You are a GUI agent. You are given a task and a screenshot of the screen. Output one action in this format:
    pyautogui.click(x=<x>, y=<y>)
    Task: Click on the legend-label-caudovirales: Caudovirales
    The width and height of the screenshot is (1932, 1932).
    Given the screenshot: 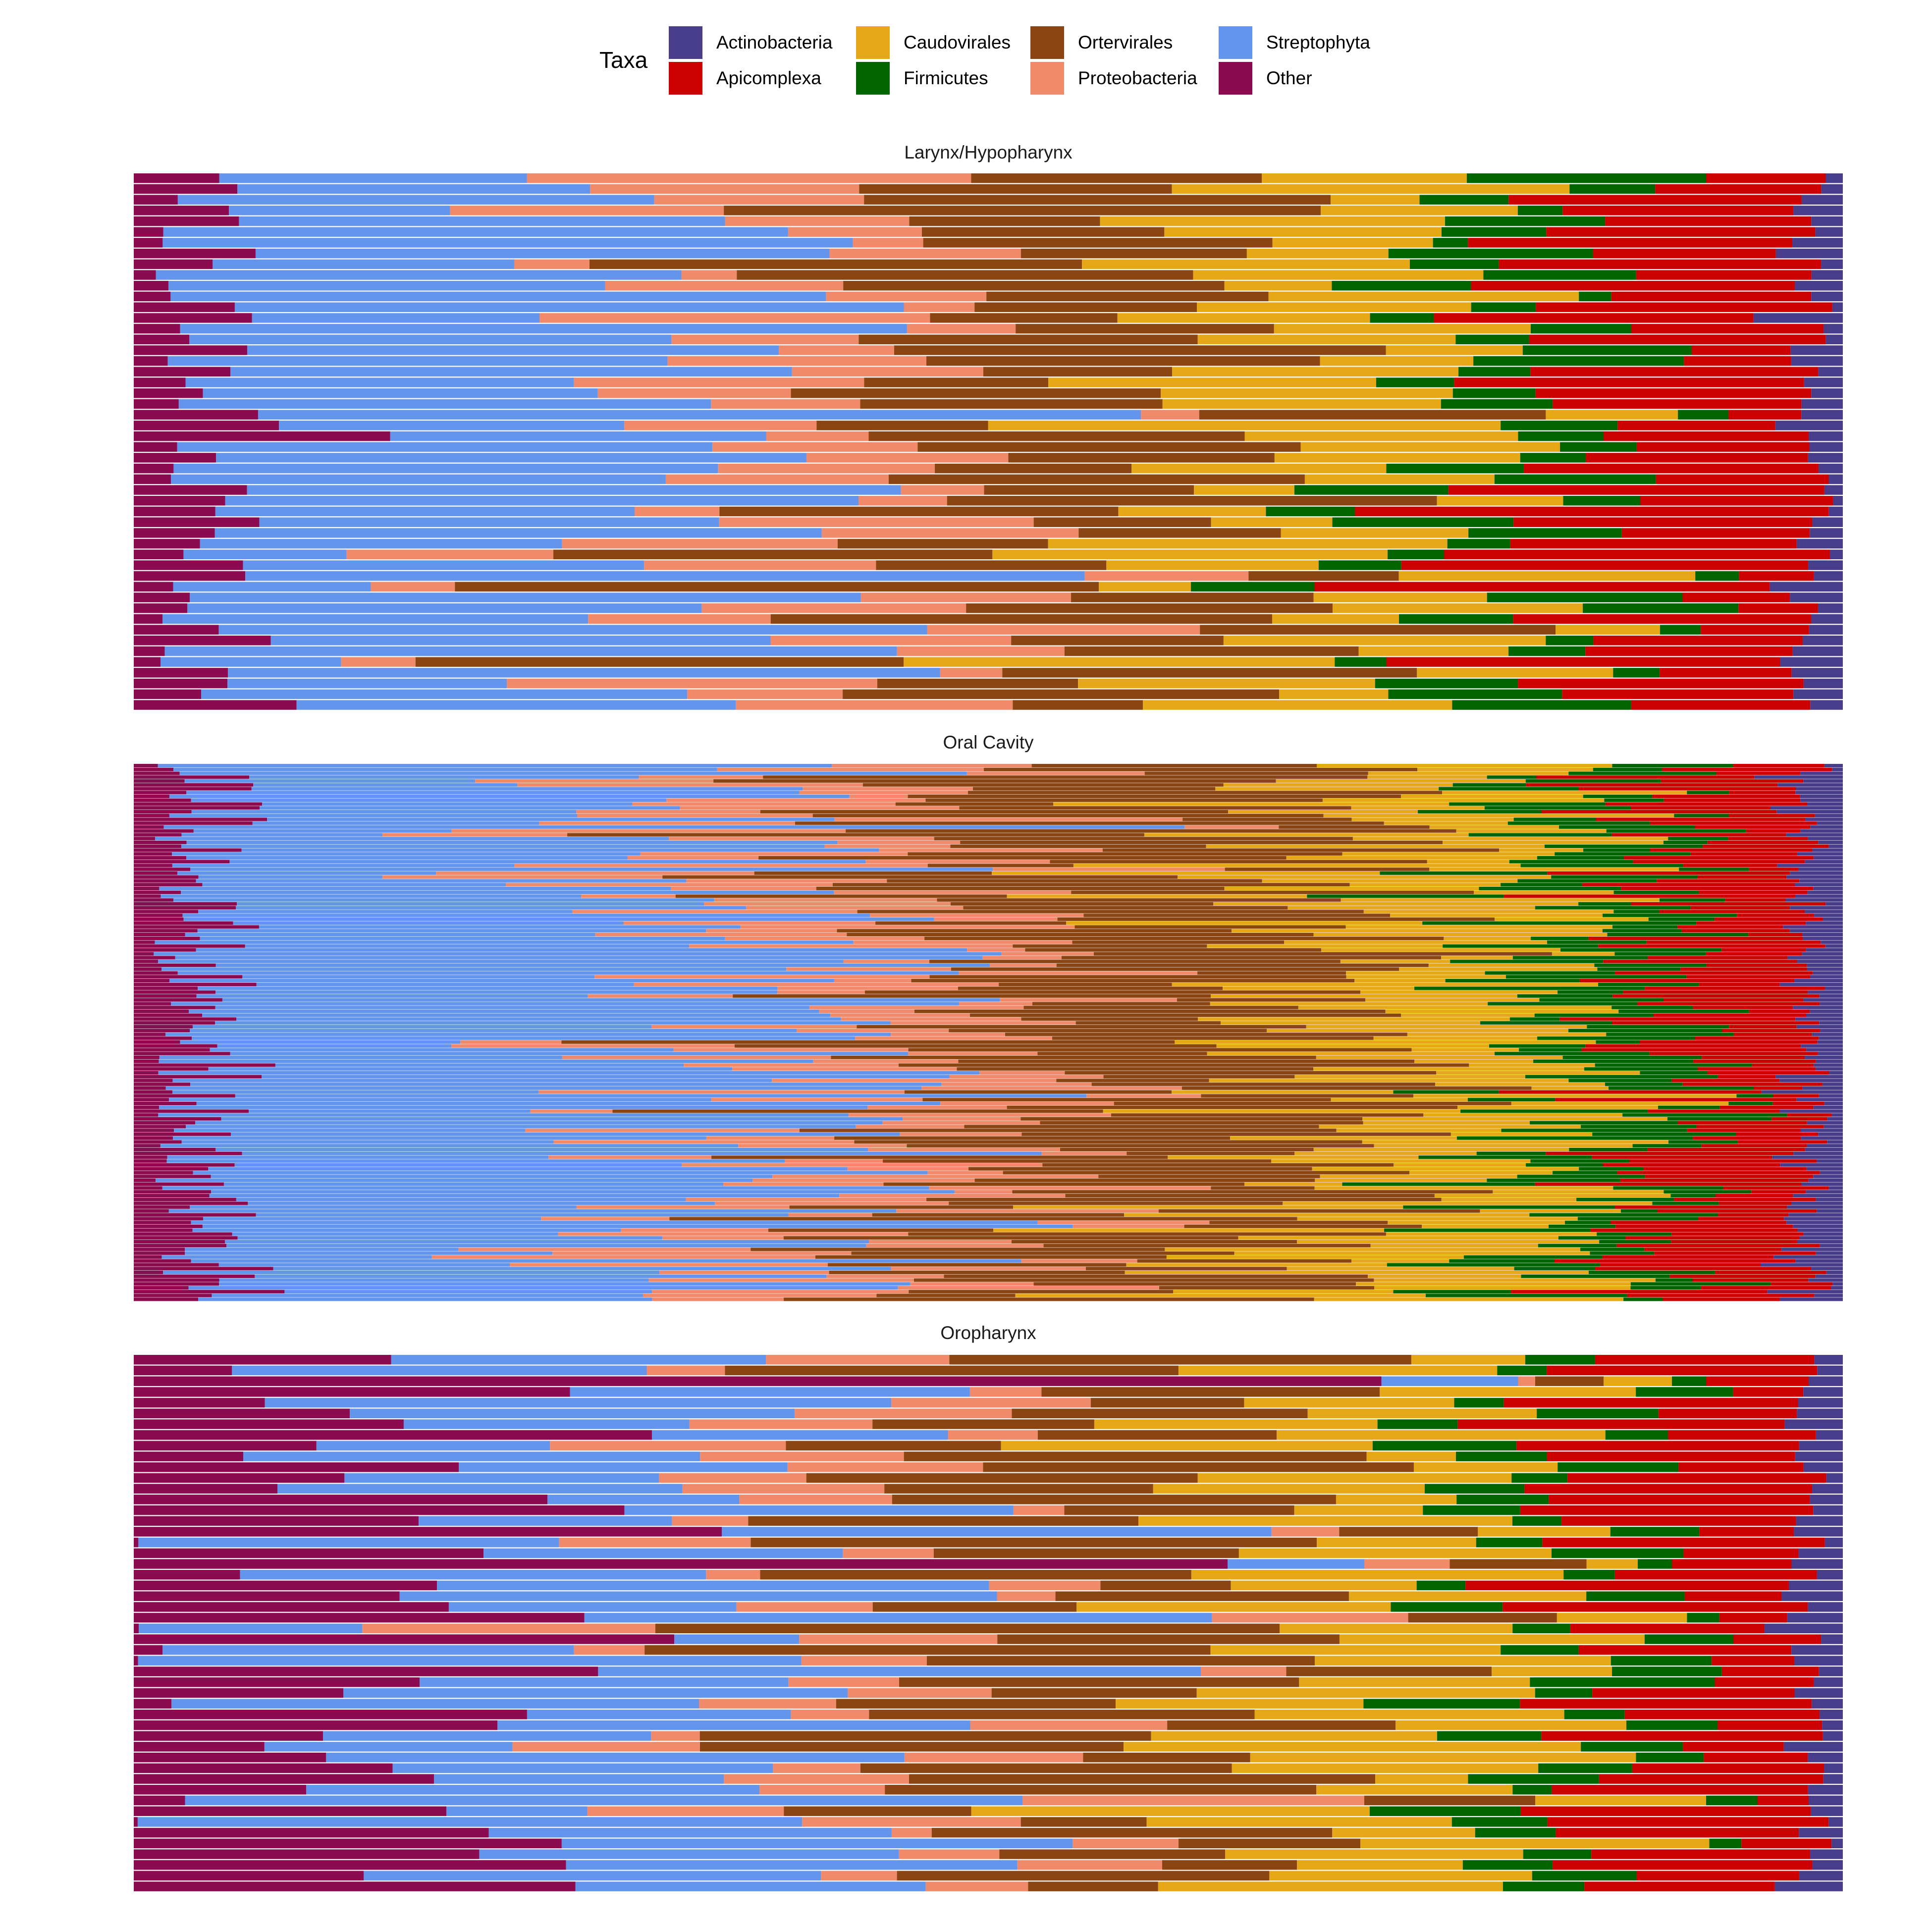 What is the action you would take?
    pyautogui.click(x=958, y=42)
    